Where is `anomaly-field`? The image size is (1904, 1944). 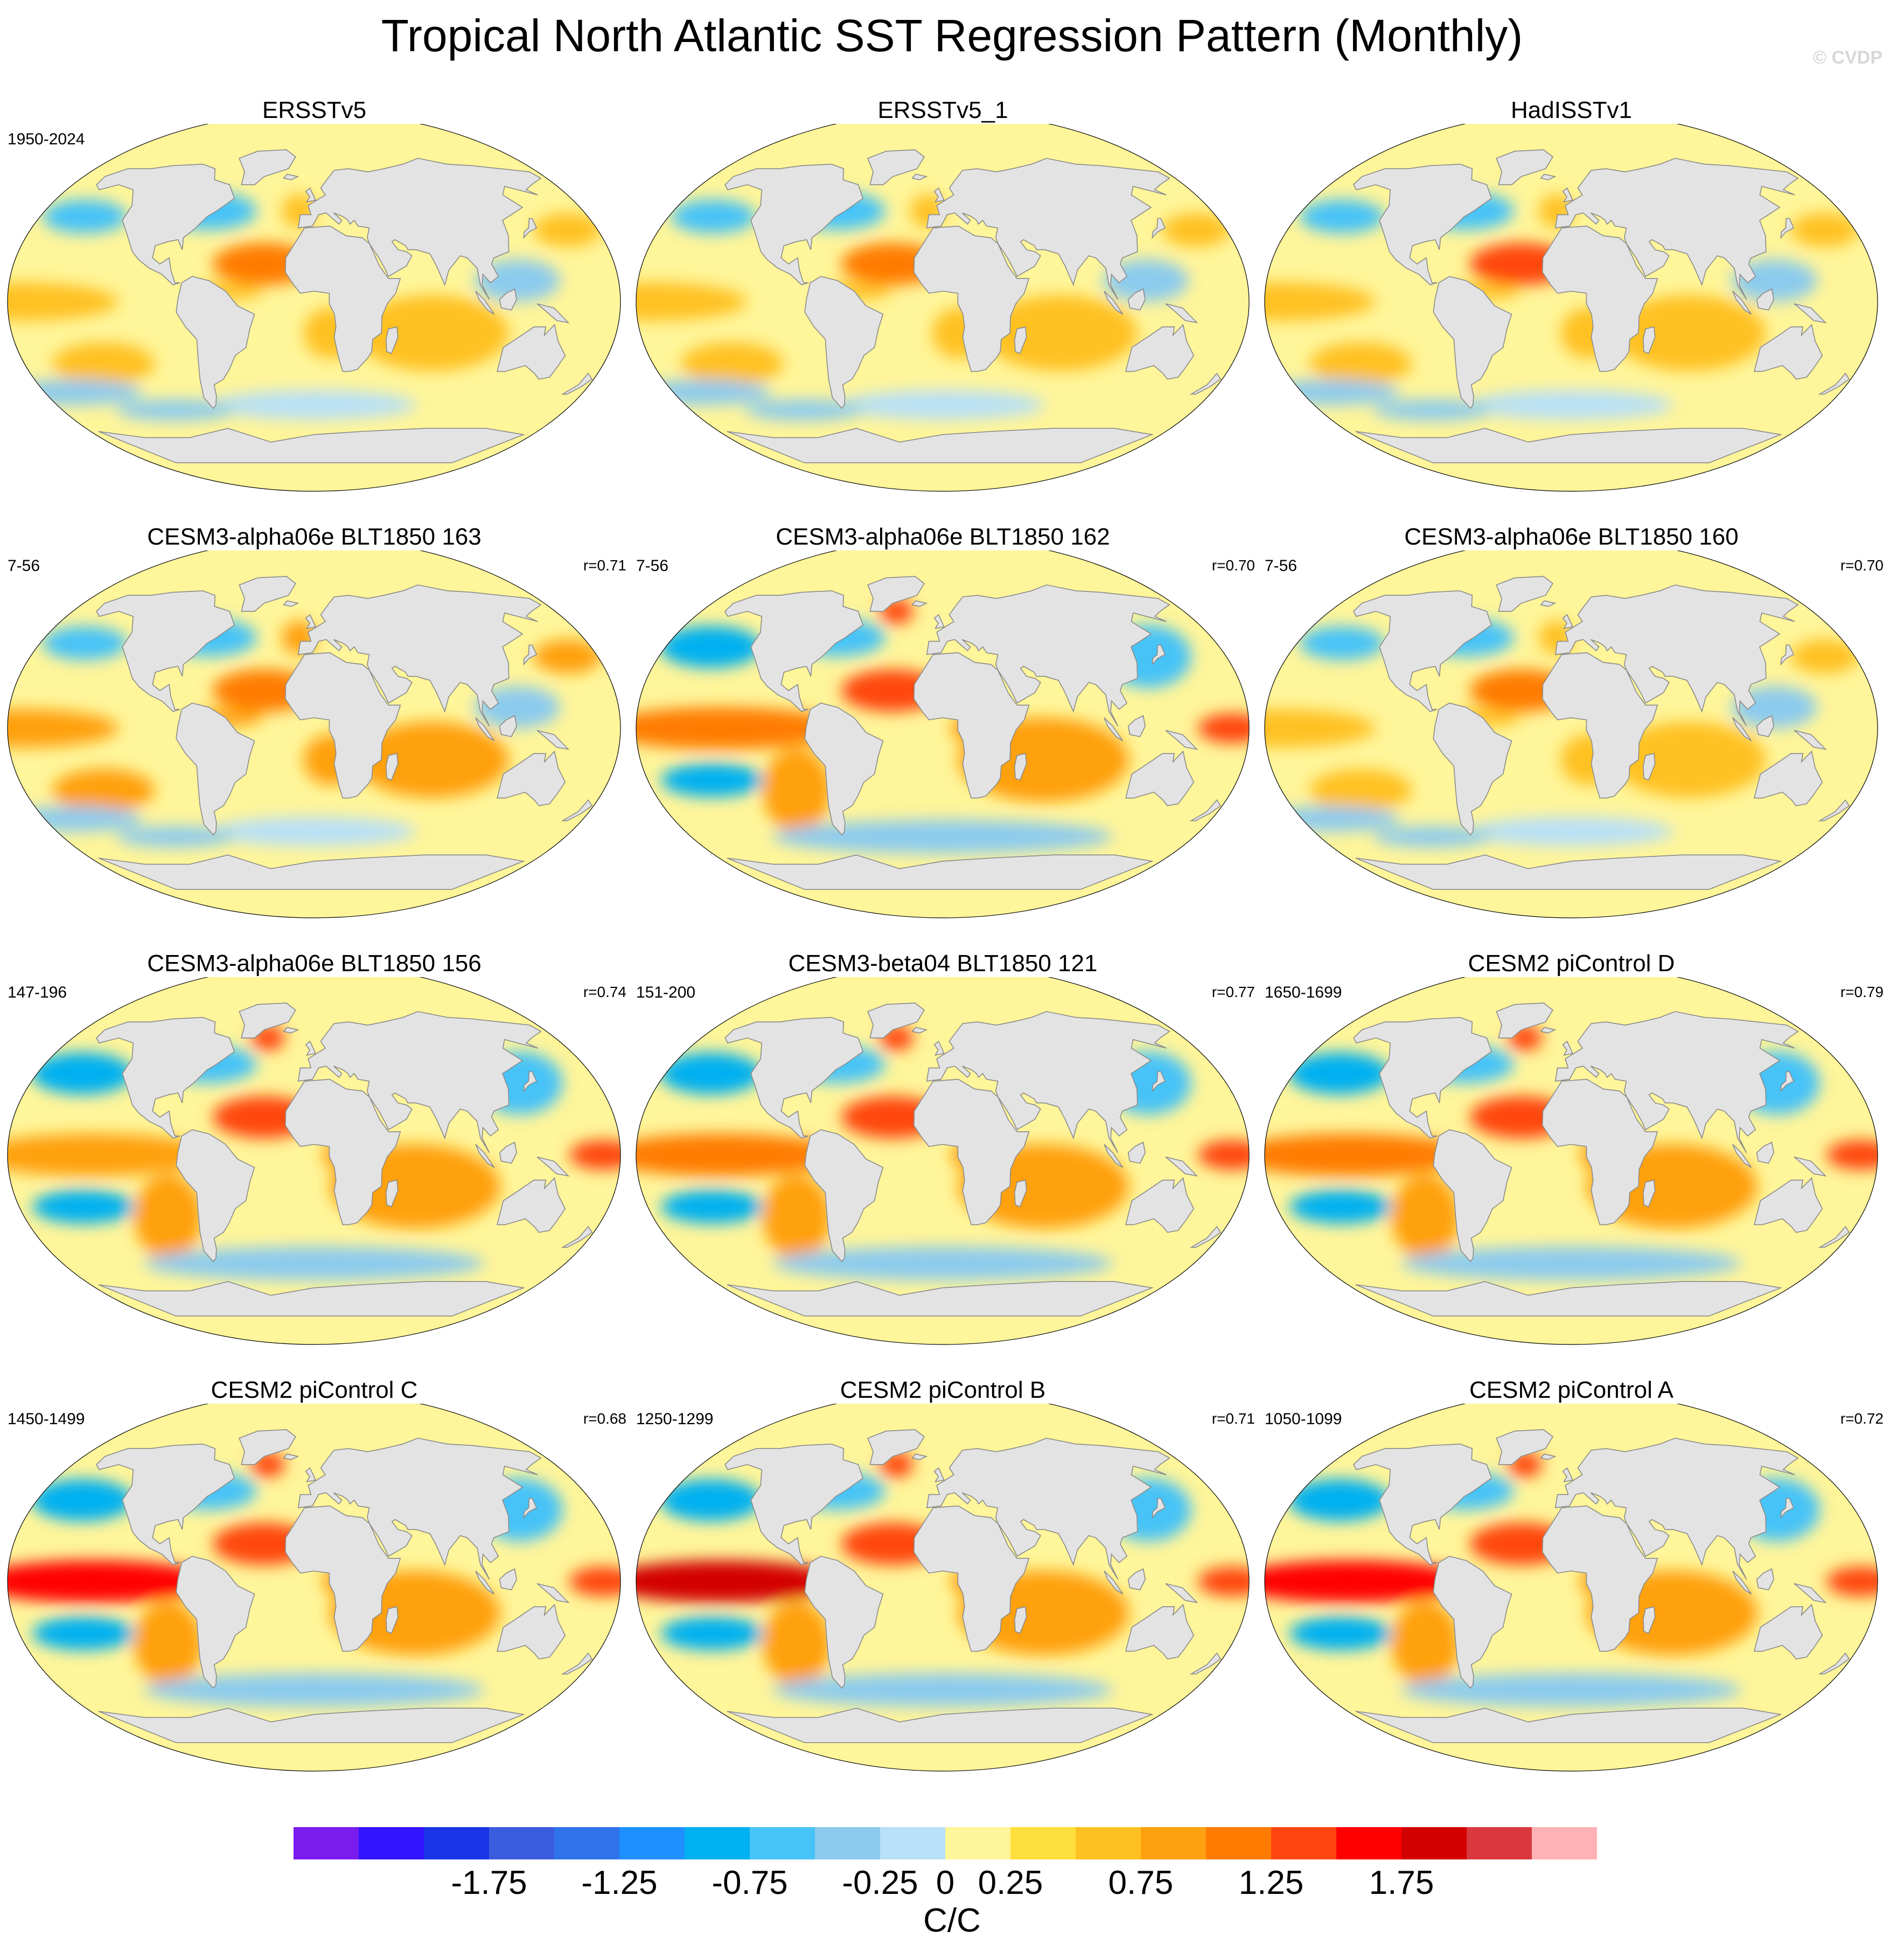
anomaly-field is located at coordinates (1562, 732).